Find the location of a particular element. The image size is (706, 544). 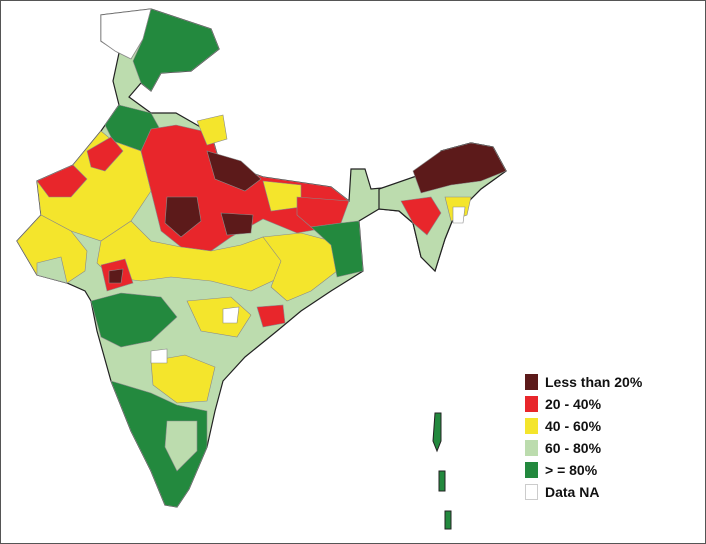

region-red-west is located at coordinates (62, 181).